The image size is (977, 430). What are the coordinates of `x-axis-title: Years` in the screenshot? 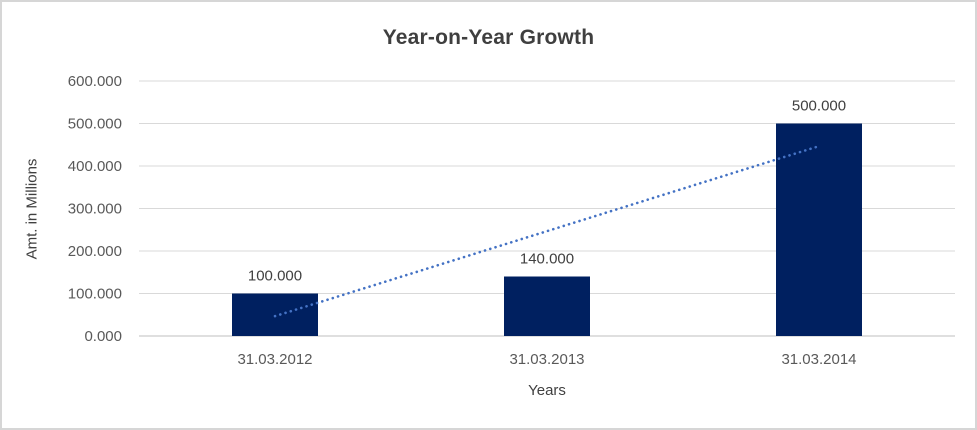 It's located at (547, 390).